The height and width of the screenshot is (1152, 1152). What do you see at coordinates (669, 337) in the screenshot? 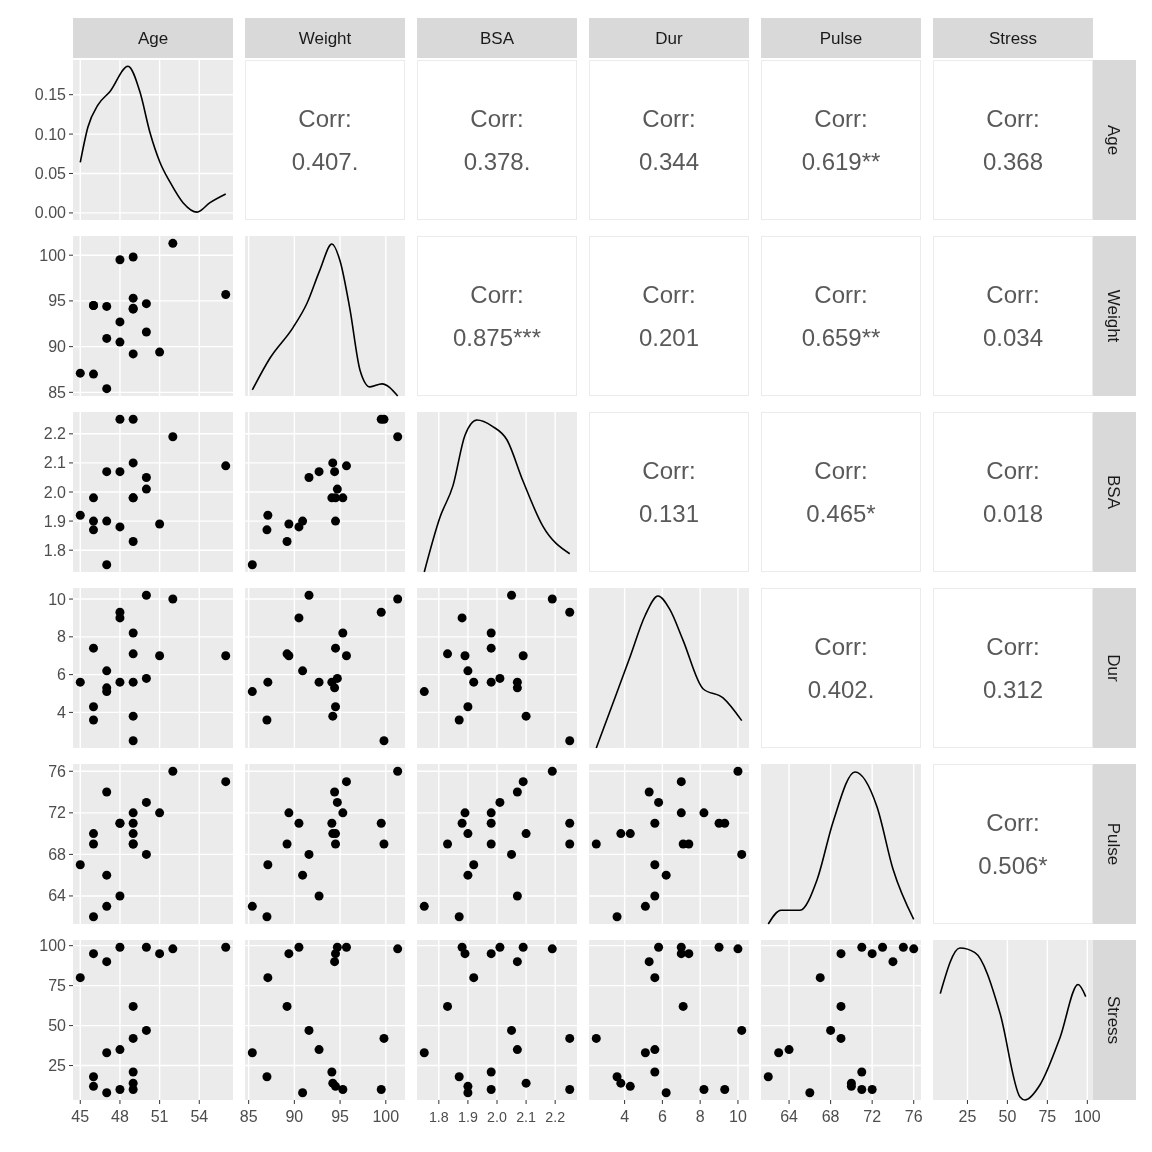
I see `text: 0.201` at bounding box center [669, 337].